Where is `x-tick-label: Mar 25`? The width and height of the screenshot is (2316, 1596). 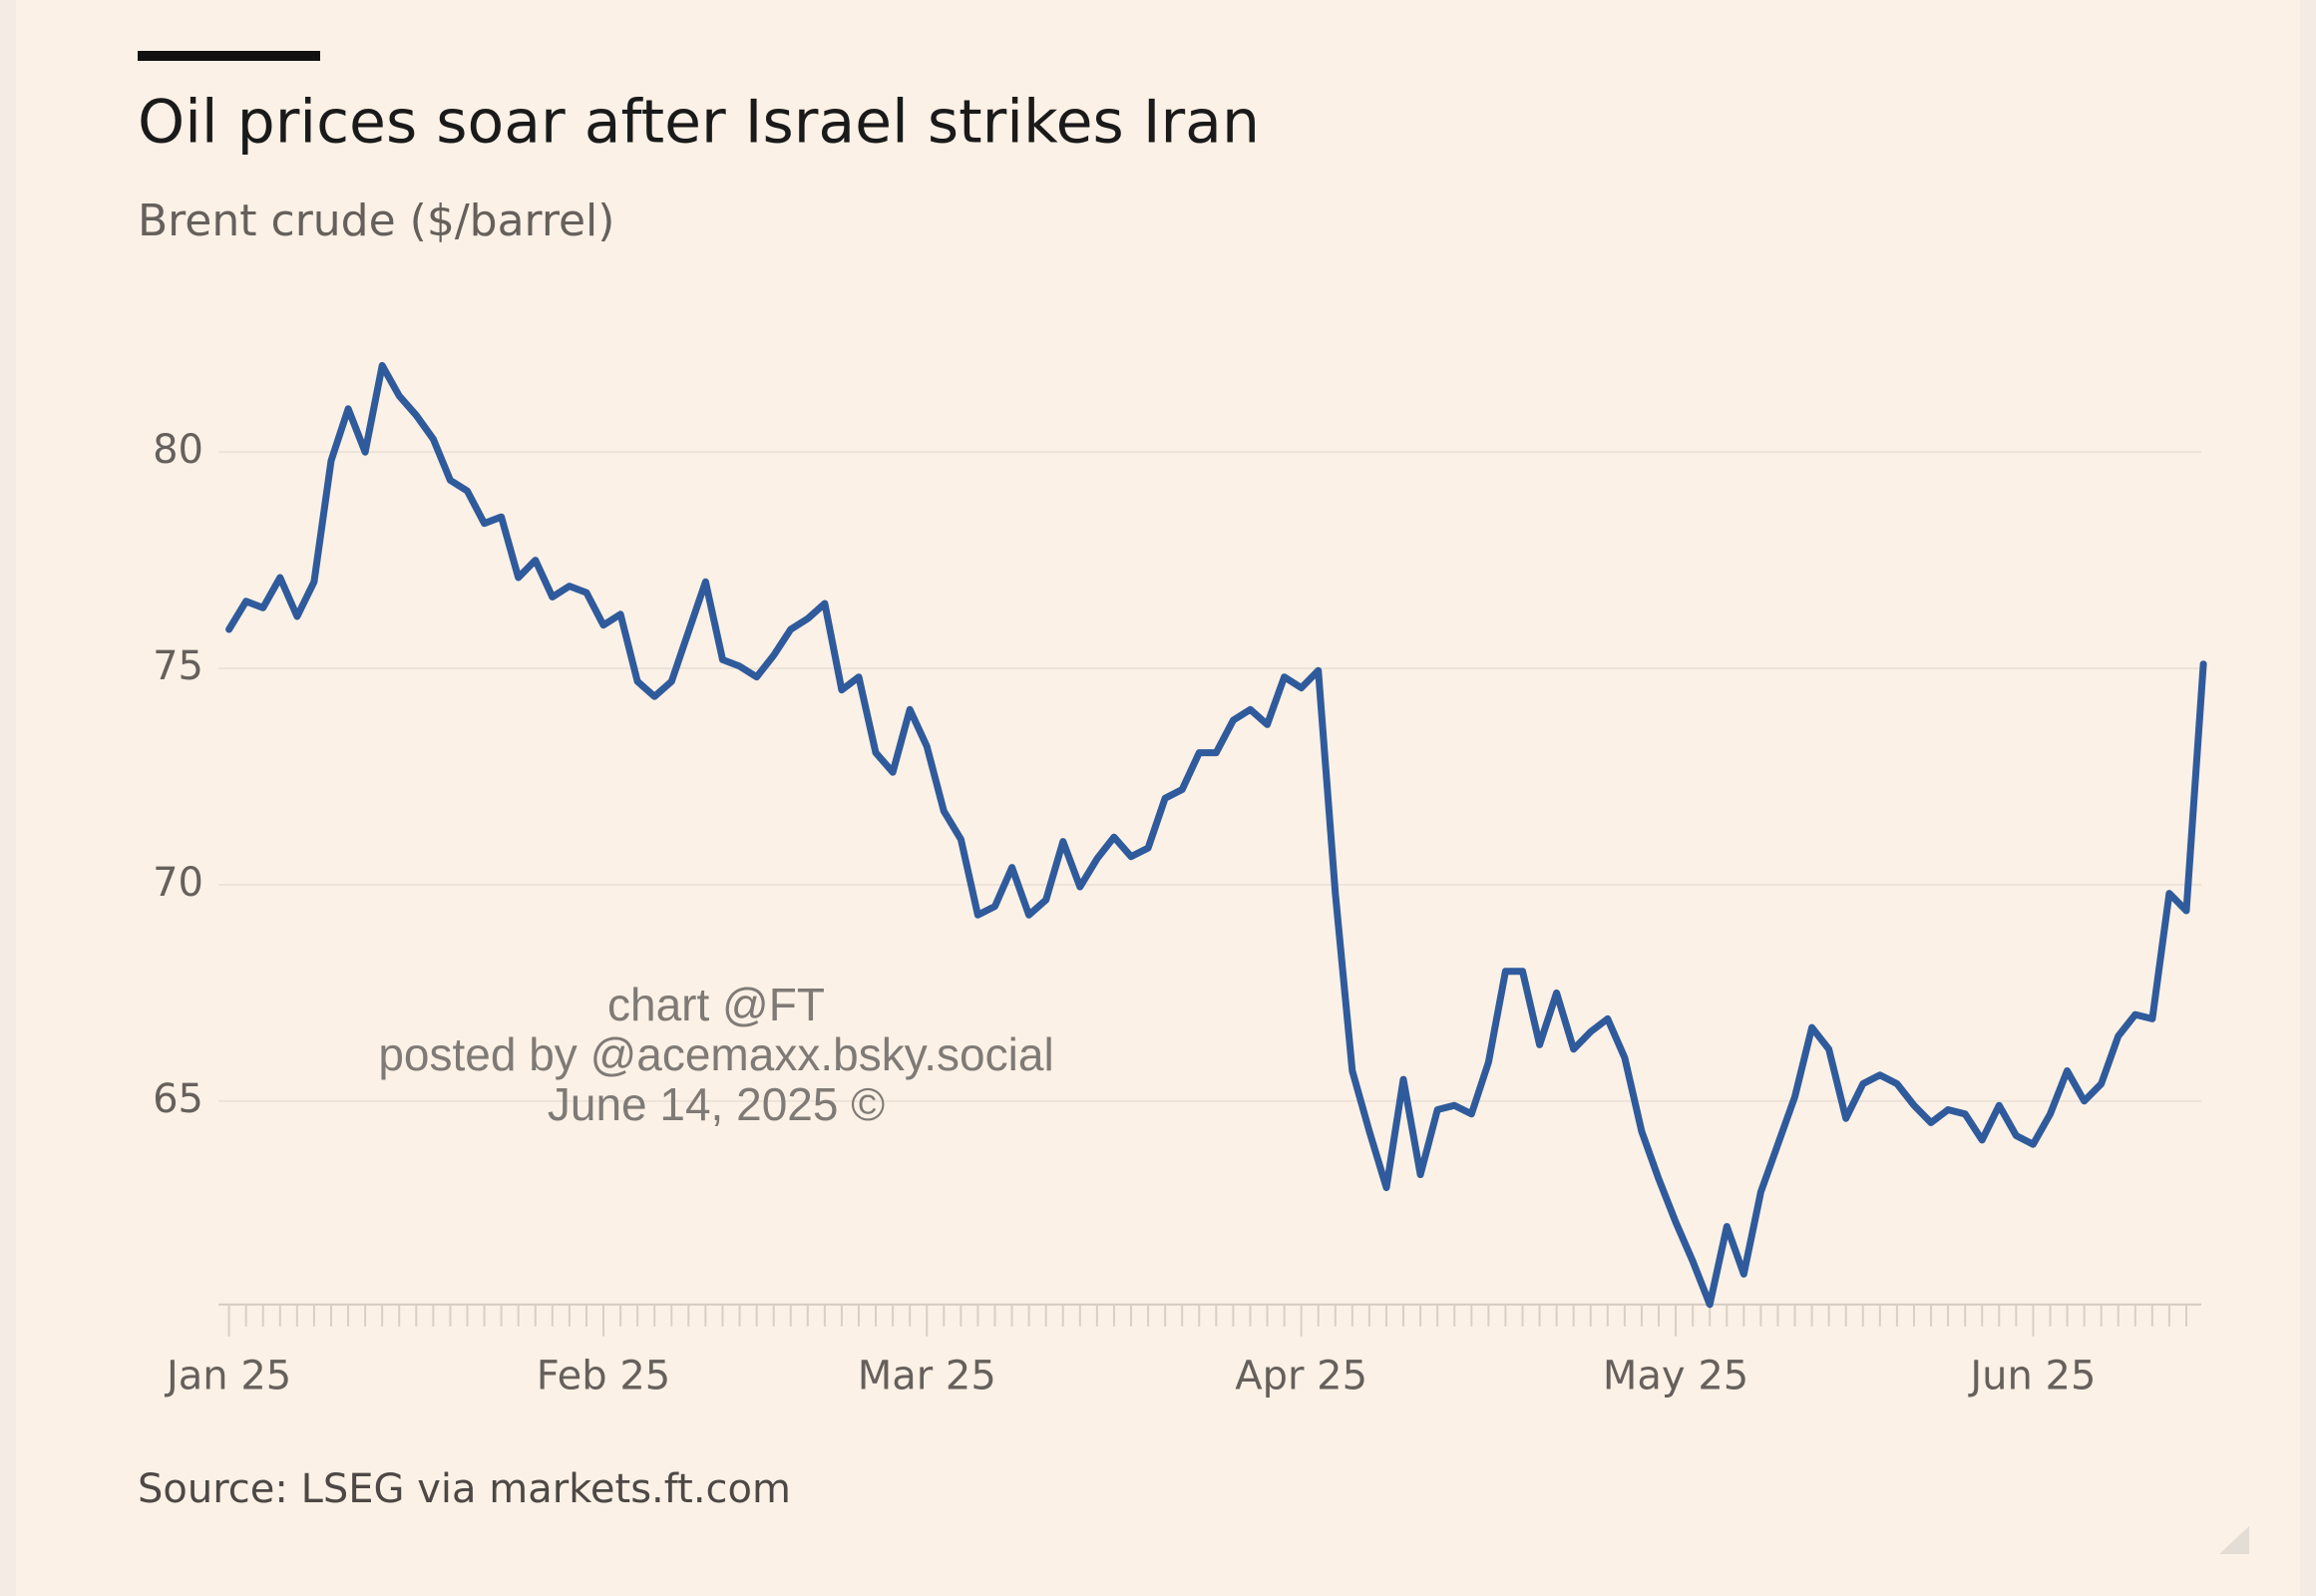
x-tick-label: Mar 25 is located at coordinates (927, 1376).